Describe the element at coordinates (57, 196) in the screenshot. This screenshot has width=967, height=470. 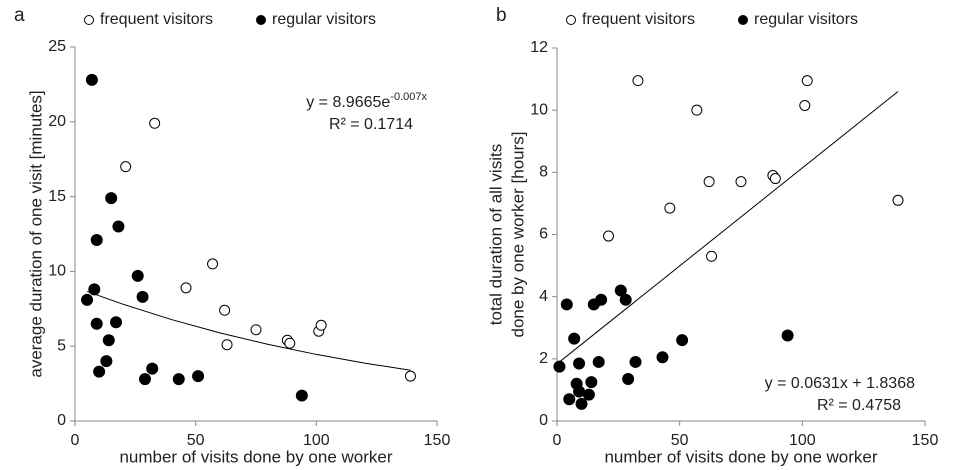
I see `y-tick-label: 15` at that location.